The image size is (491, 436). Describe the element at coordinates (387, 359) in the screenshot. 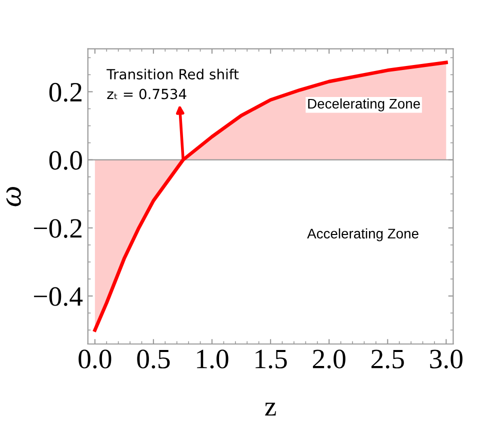

I see `x-tick-label: 2.5` at that location.